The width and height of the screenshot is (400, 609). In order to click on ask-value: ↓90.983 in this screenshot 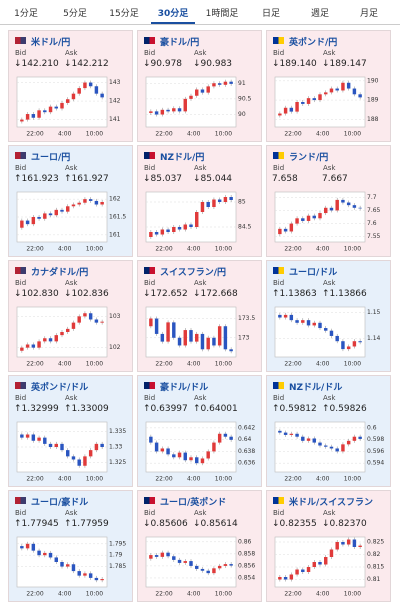, I will do `click(213, 64)`.